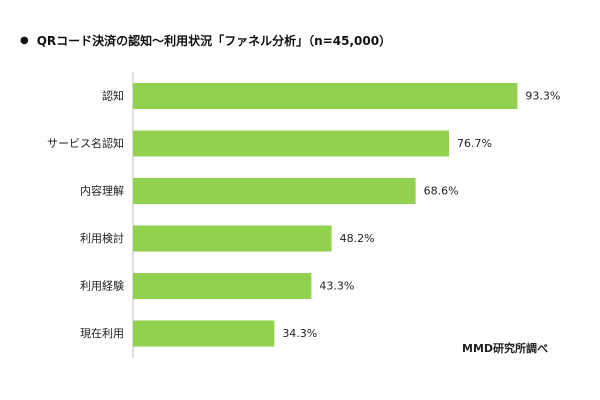  Describe the element at coordinates (214, 41) in the screenshot. I see `chart-title: QRコード決済の認知～利用状況「ファネル分析」（n=45,000）` at that location.